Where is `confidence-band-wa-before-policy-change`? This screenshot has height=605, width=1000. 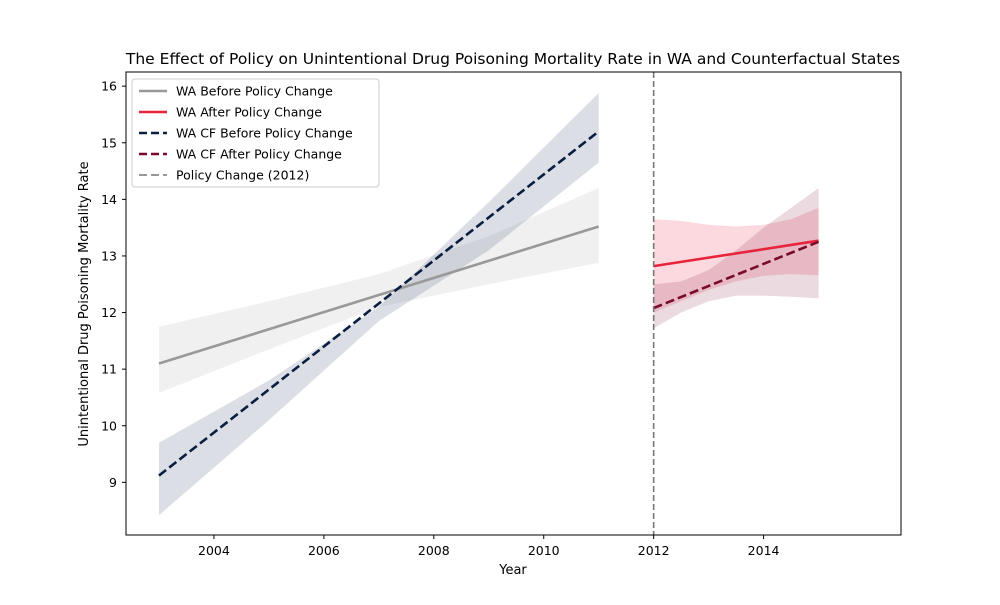
confidence-band-wa-before-policy-change is located at coordinates (378, 290).